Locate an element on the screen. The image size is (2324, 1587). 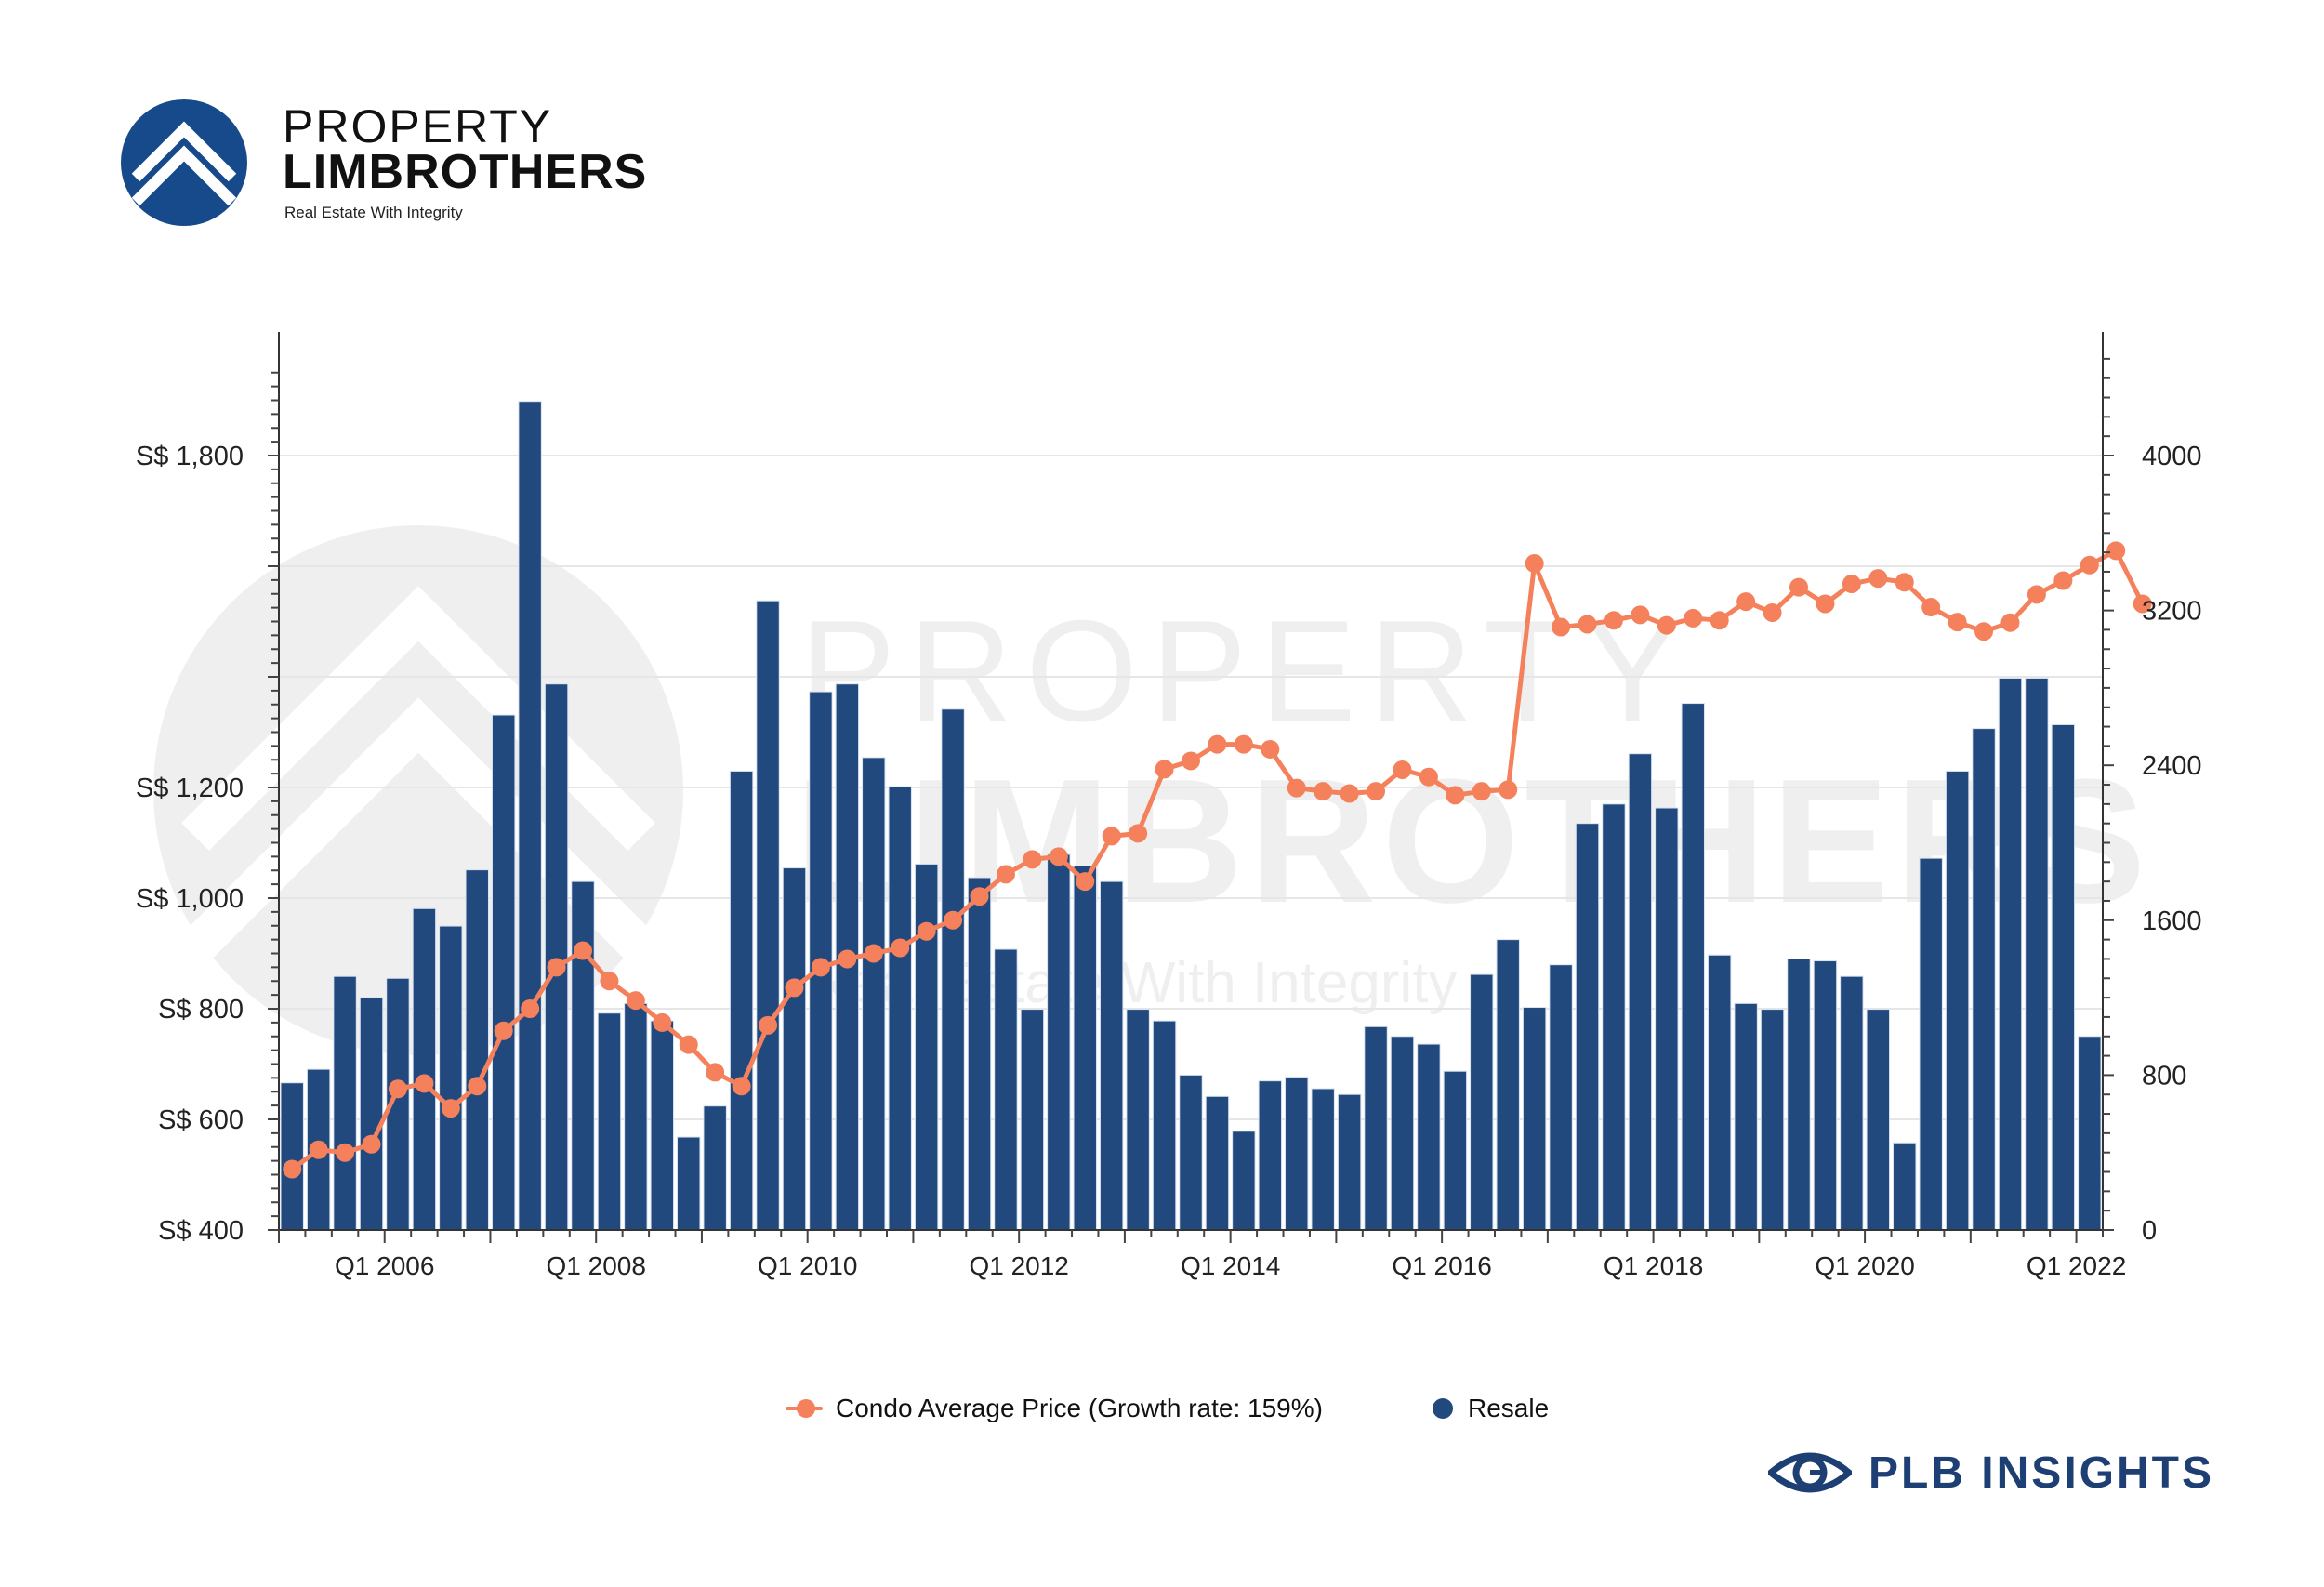
y-right-tick-label: 4000 is located at coordinates (2172, 456).